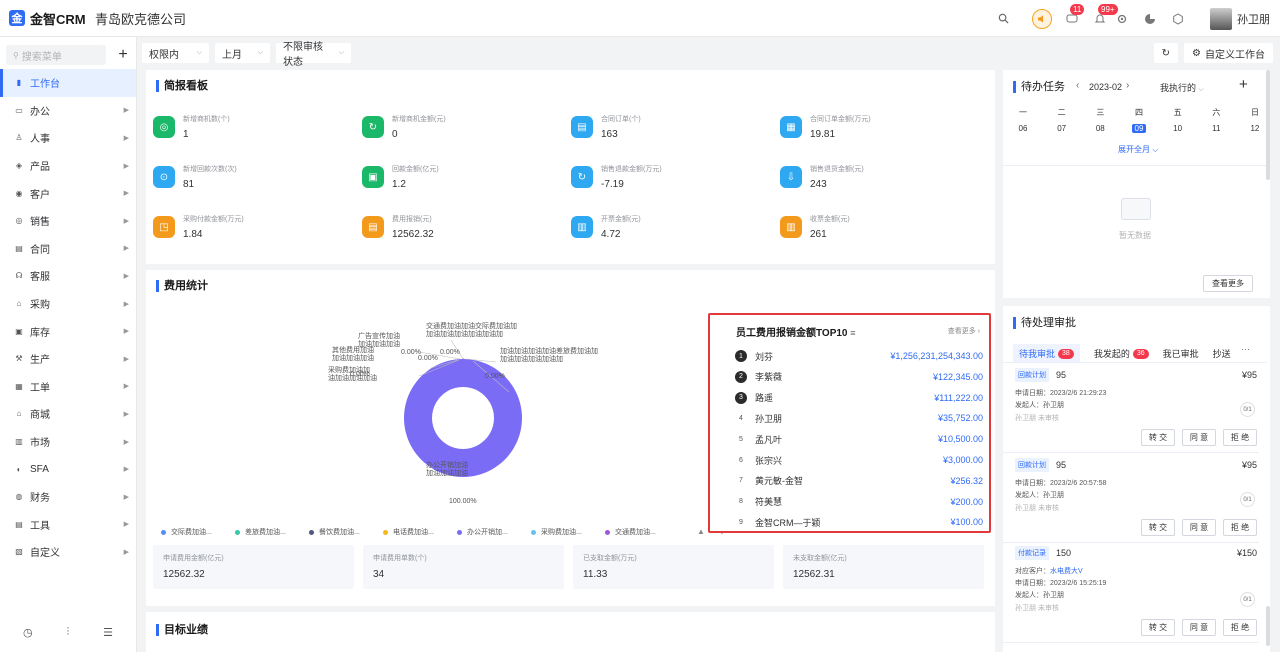  What do you see at coordinates (701, 531) in the screenshot?
I see `legend-prev-icon: ▲` at bounding box center [701, 531].